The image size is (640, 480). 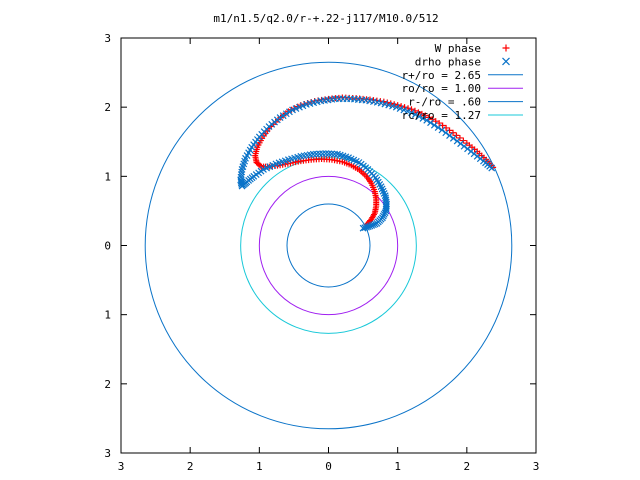 I want to click on chart-title: m1/n1.5/q2.0/r-+.22-j117/M10.0/512, so click(x=325, y=18).